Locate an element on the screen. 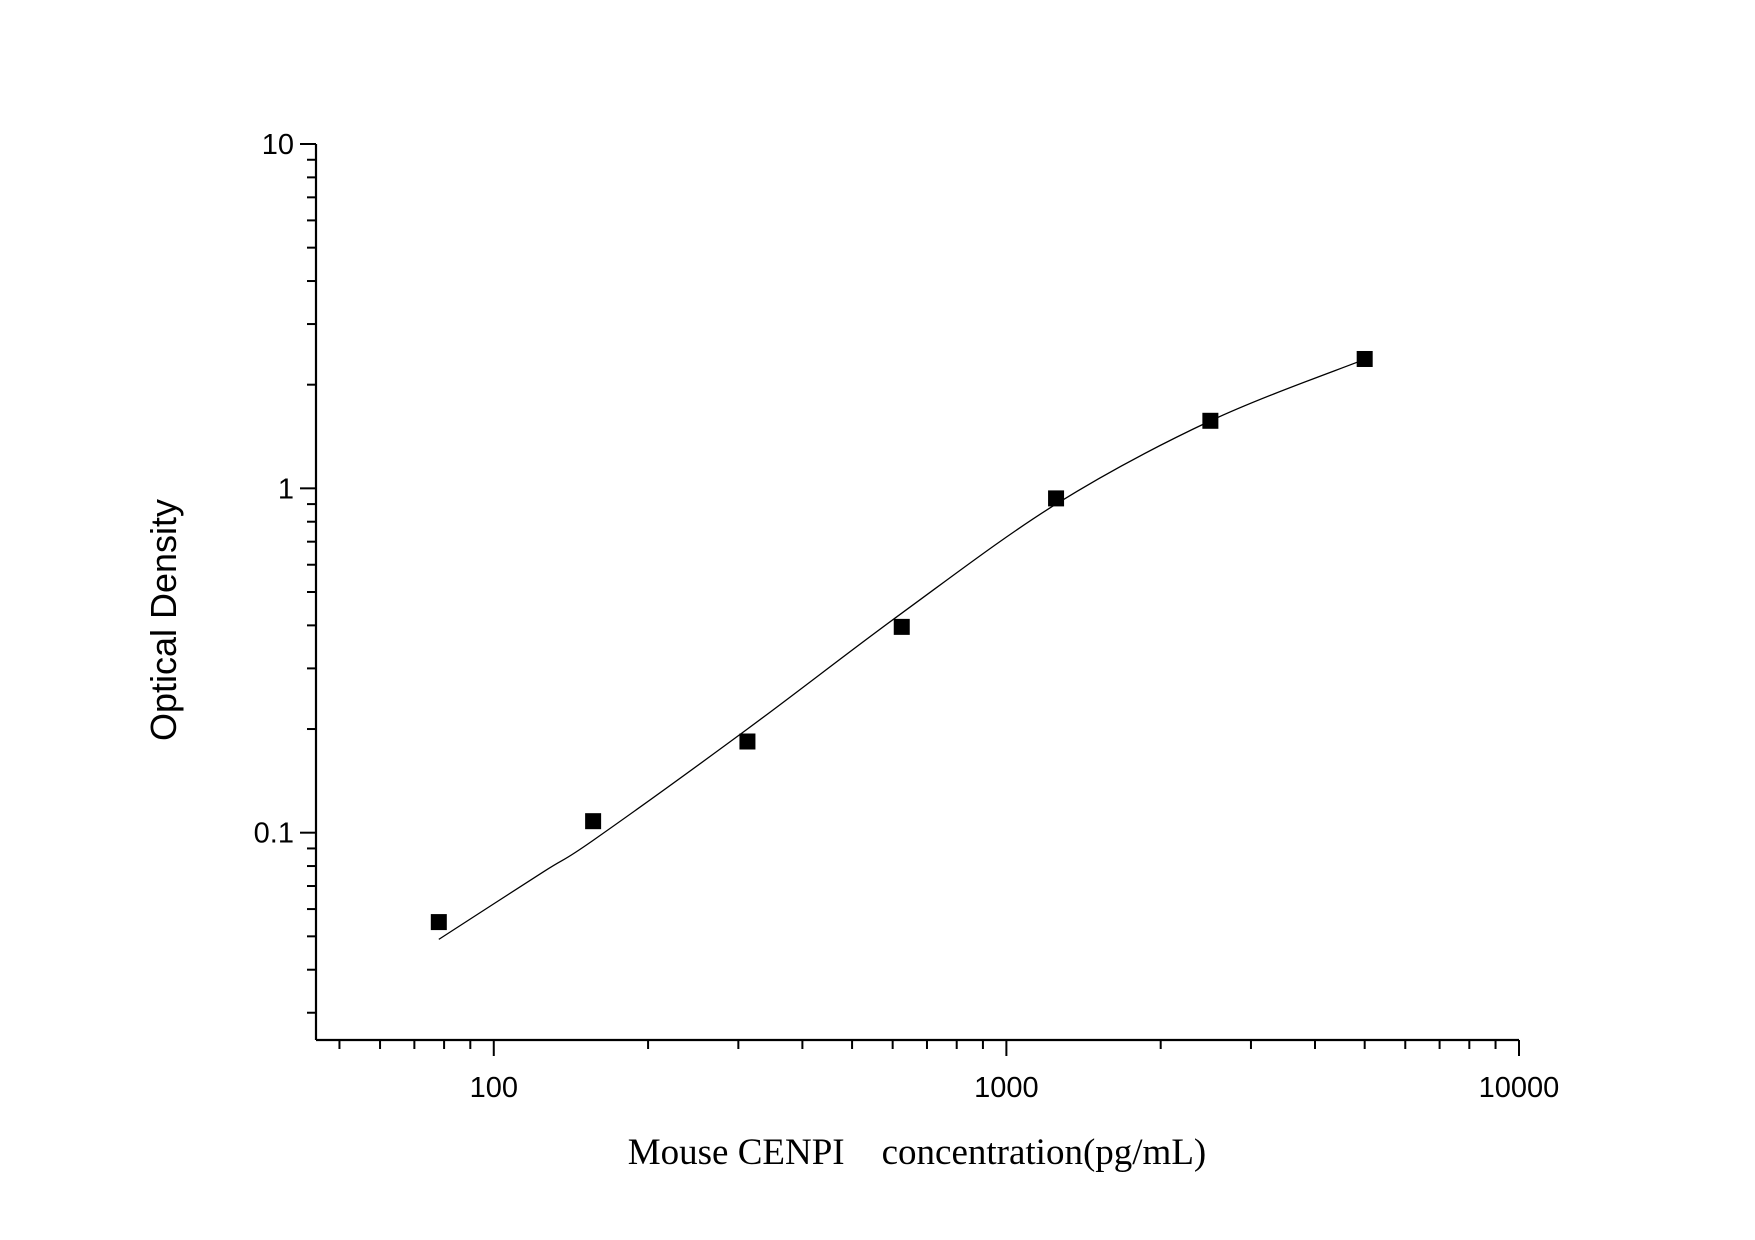  y-axis-label: Optical Density is located at coordinates (163, 620).